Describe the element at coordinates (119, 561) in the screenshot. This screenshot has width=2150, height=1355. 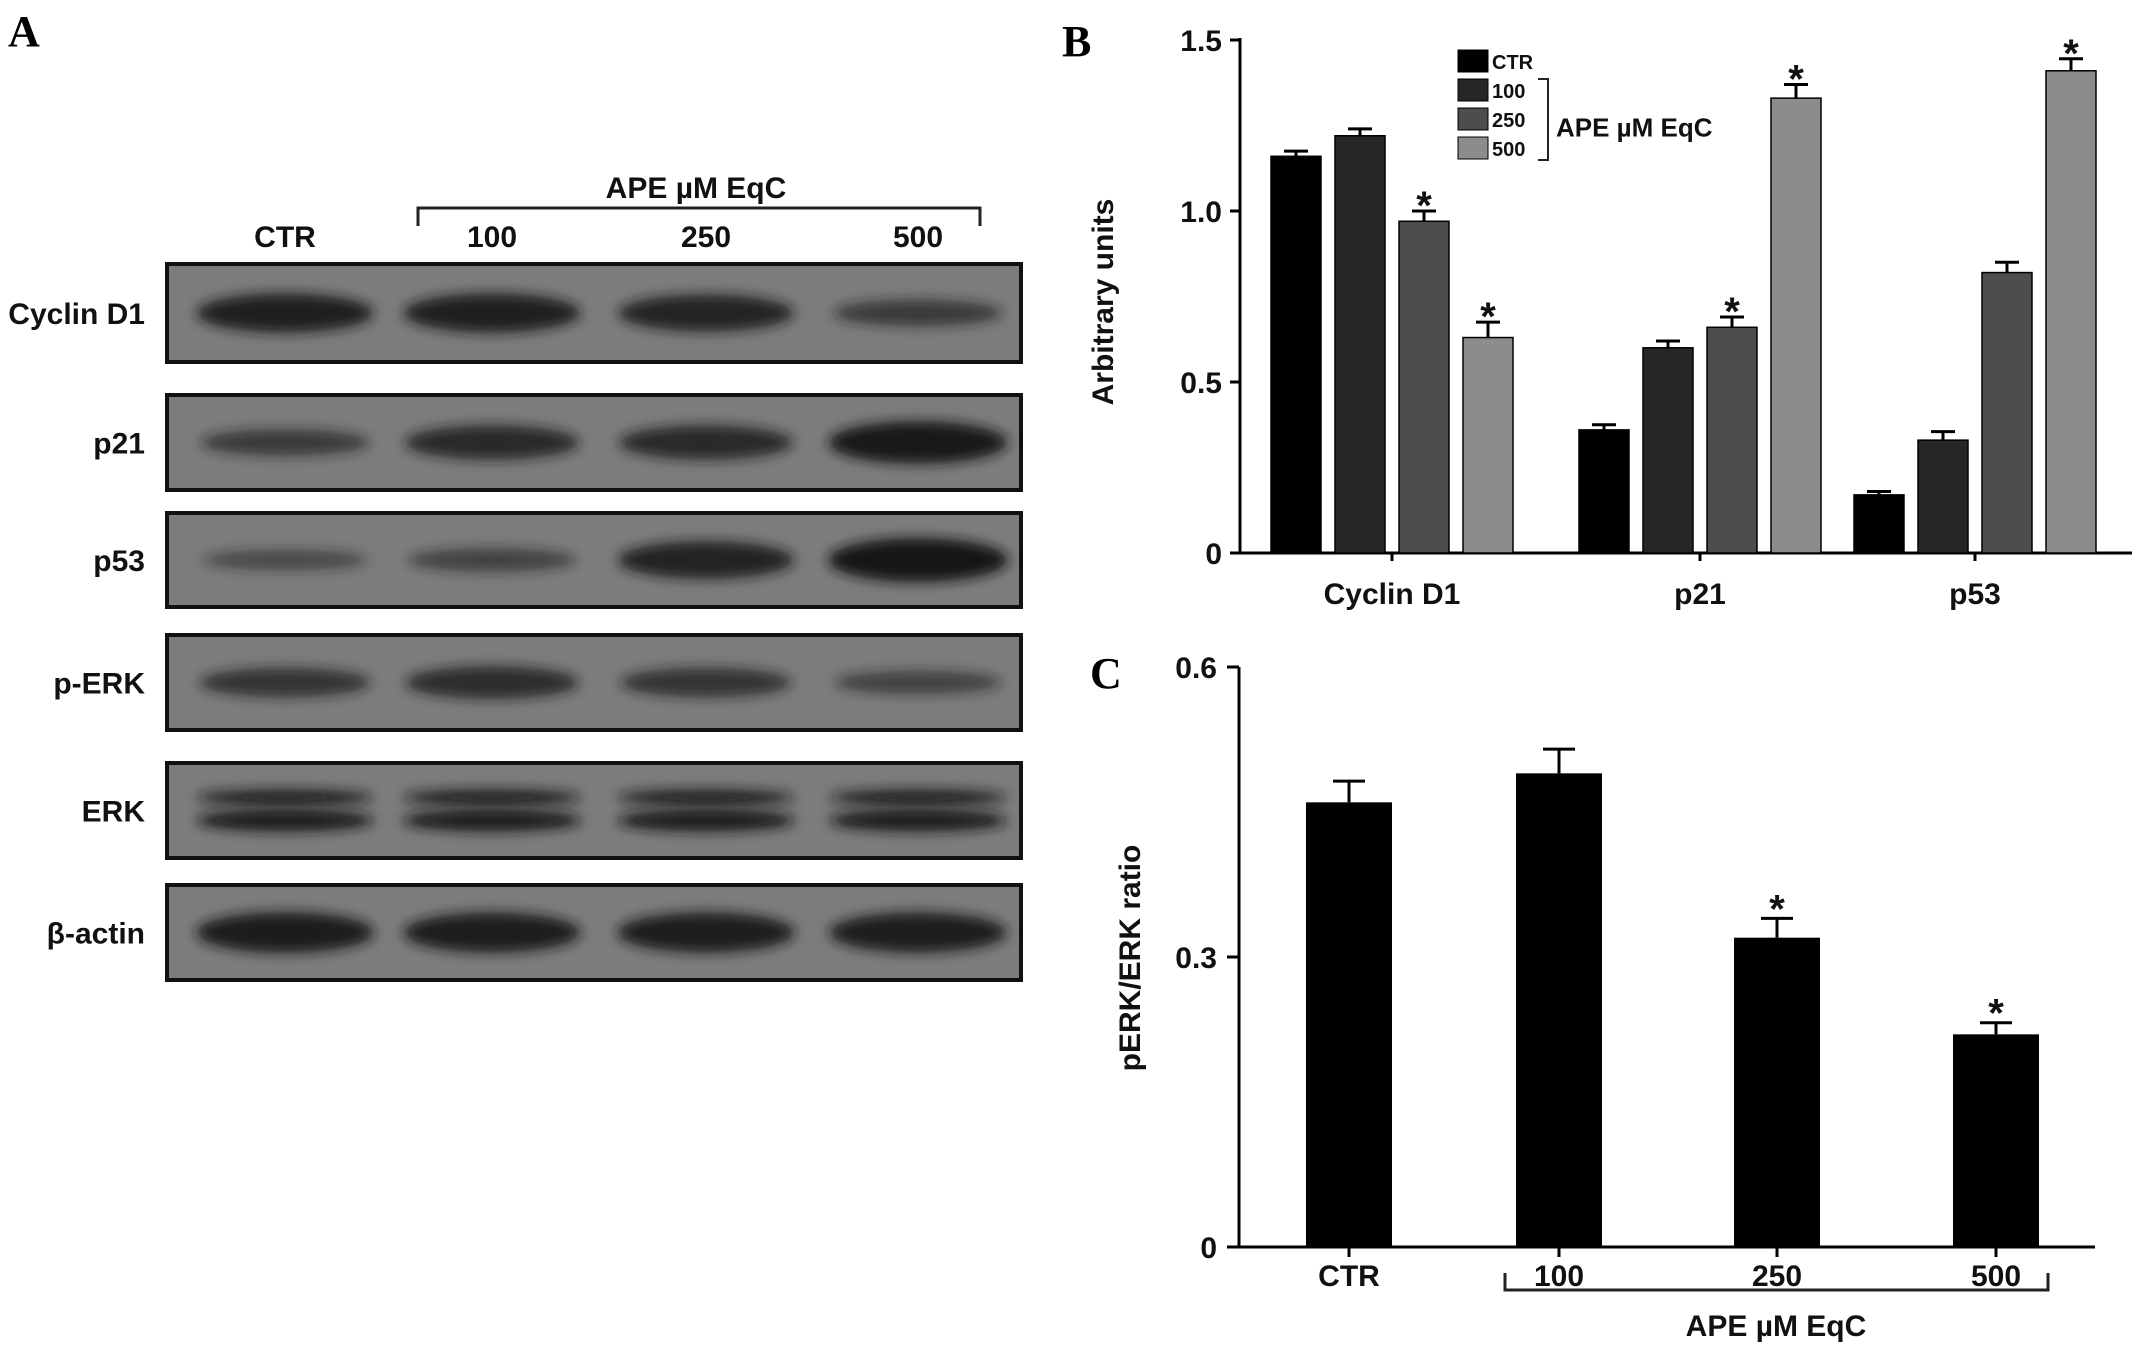
I see `blot-label-p53: p53` at that location.